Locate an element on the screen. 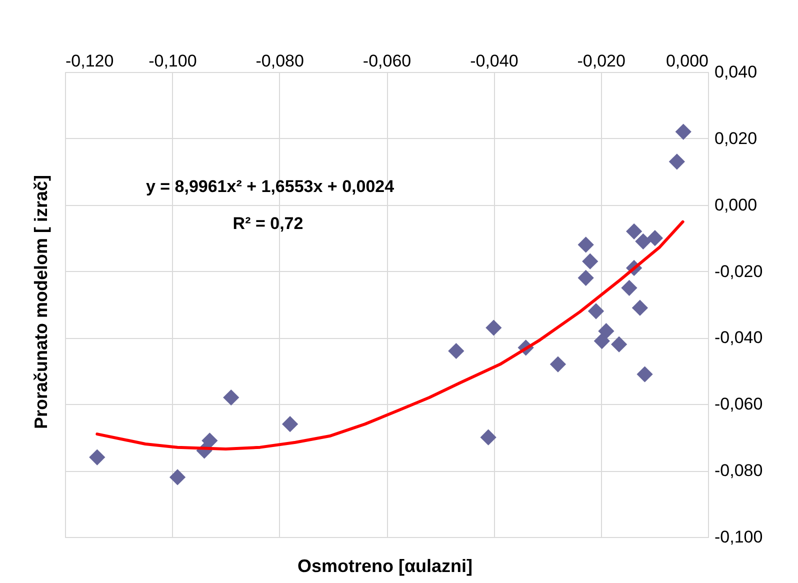 This screenshot has width=798, height=583. x-tick-label: -0,080 is located at coordinates (280, 61).